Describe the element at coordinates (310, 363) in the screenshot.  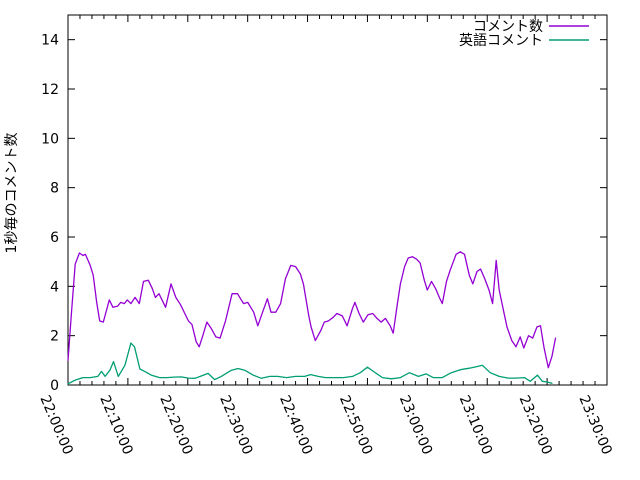
I see `series-line-english-comments` at that location.